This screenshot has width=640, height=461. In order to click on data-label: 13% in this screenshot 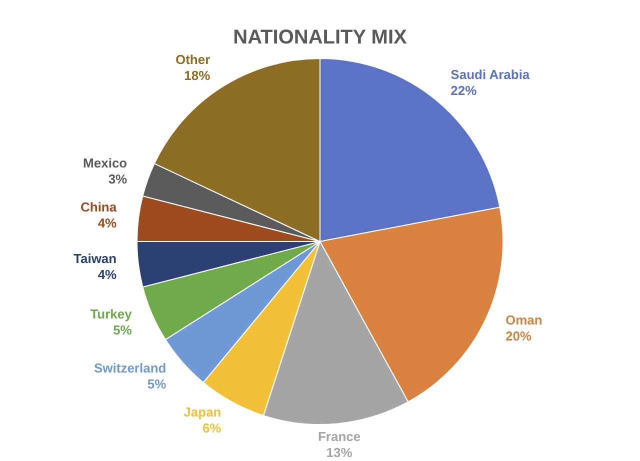, I will do `click(339, 452)`.